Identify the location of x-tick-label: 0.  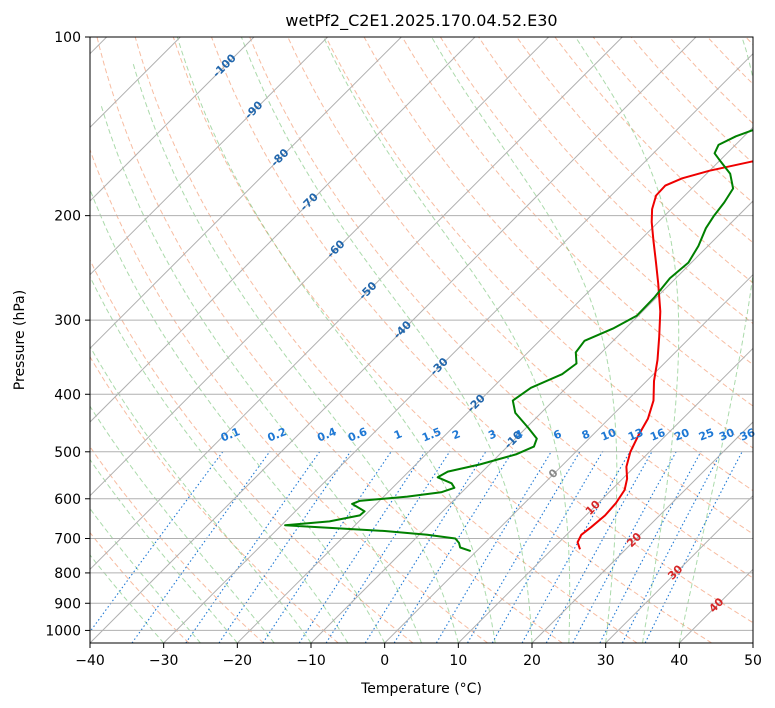
(384, 661).